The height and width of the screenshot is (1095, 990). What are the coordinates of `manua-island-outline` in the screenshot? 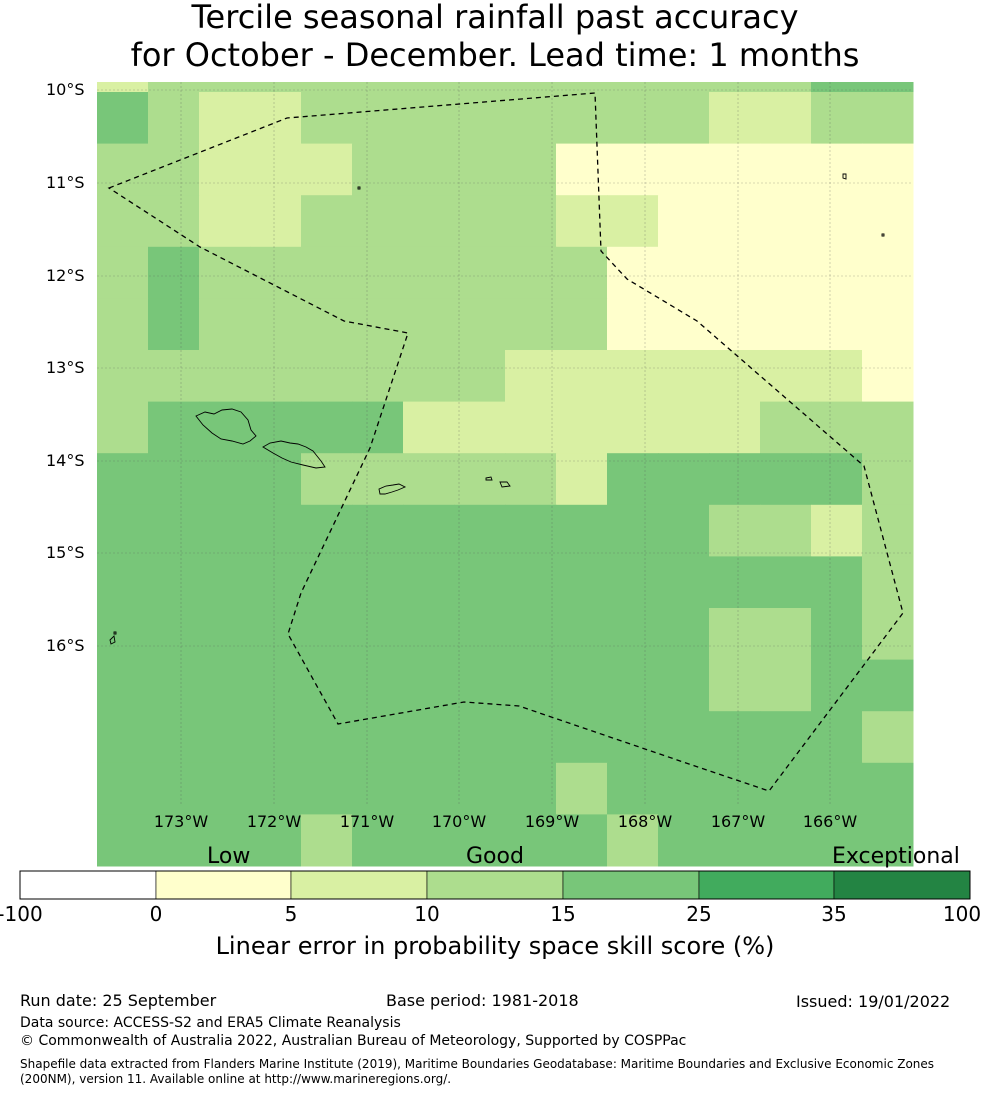 It's located at (498, 482).